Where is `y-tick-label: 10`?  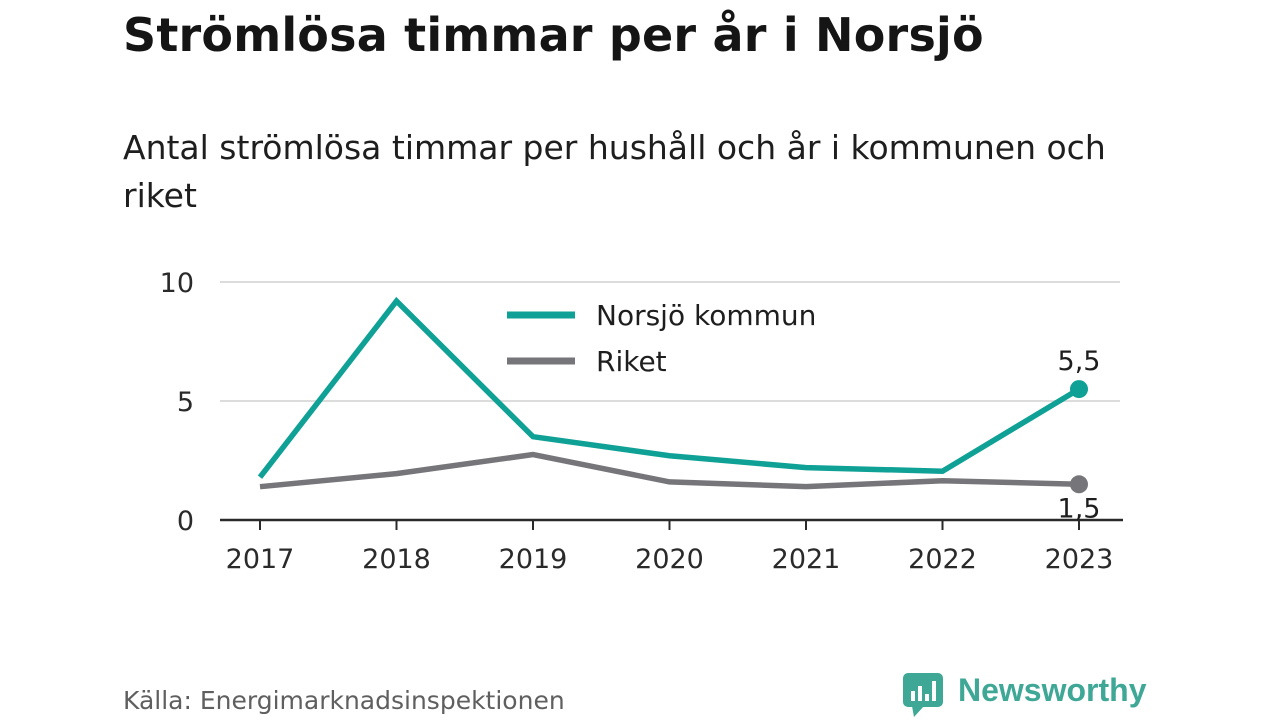 y-tick-label: 10 is located at coordinates (177, 283).